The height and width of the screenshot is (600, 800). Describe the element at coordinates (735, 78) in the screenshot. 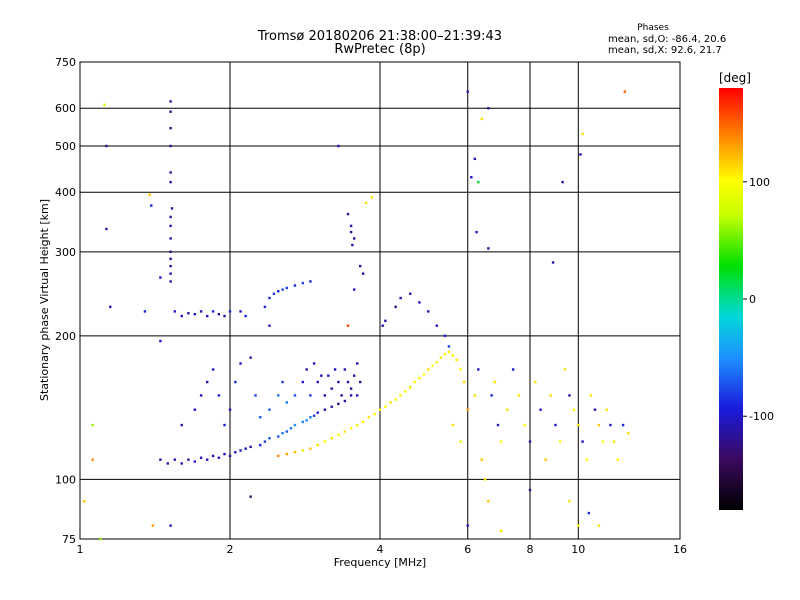

I see `colorbar-unit-label: [deg]` at that location.